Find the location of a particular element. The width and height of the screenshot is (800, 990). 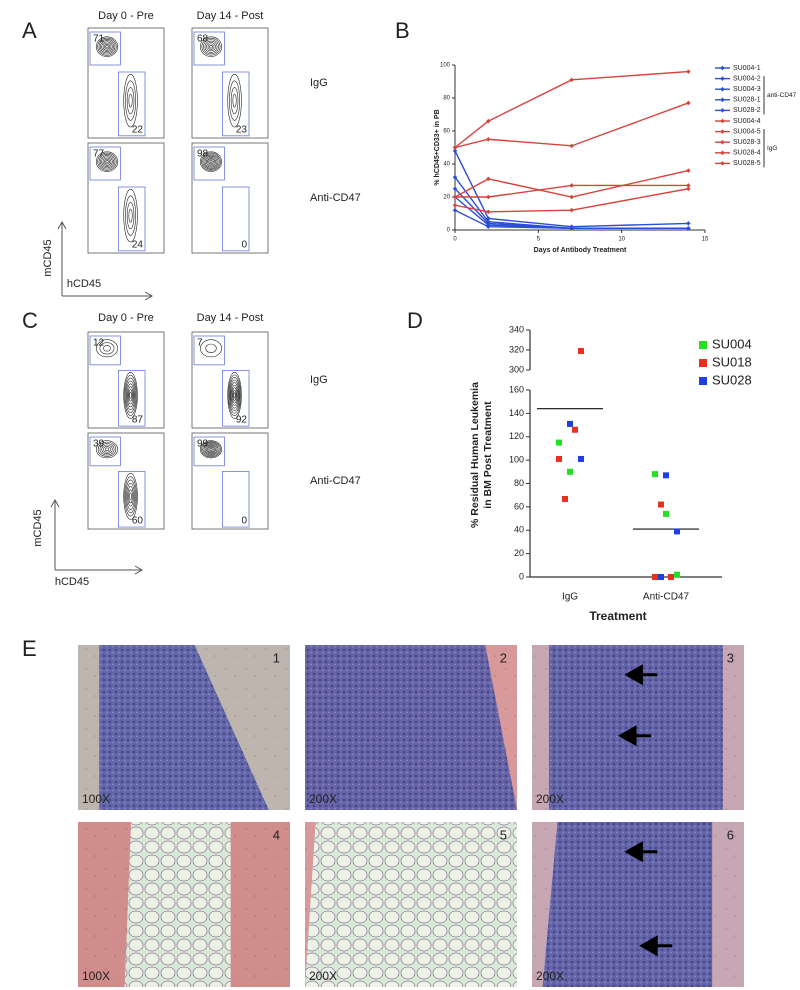

gate-percent: 7 is located at coordinates (200, 343).